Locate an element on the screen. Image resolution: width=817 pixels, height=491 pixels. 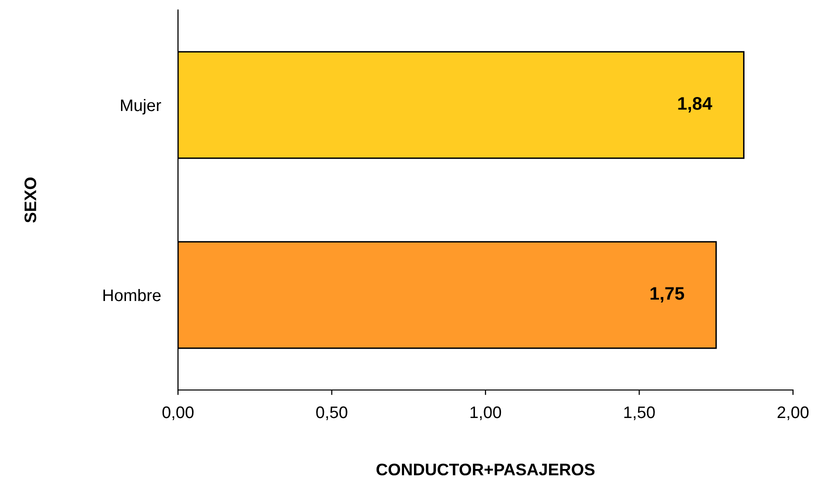
data-label: 1,75 is located at coordinates (667, 294).